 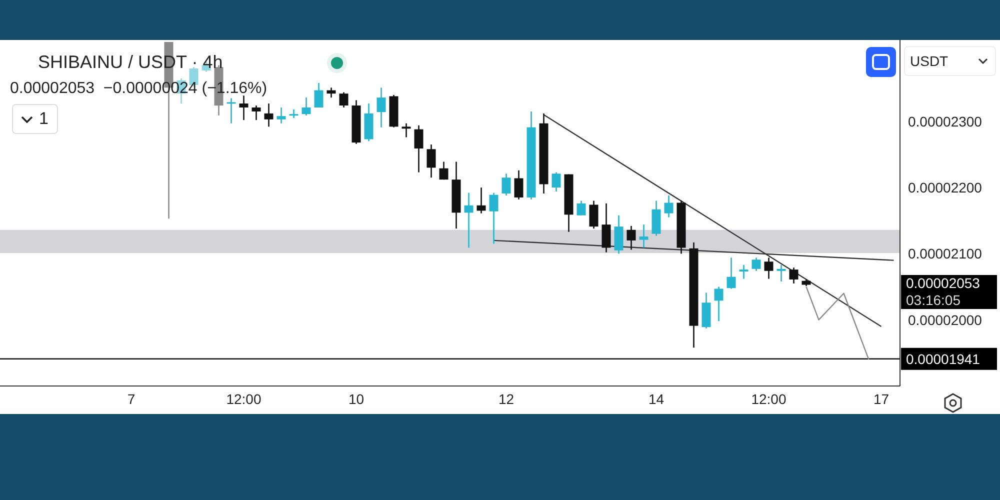 What do you see at coordinates (950, 61) in the screenshot?
I see `text: USDT` at bounding box center [950, 61].